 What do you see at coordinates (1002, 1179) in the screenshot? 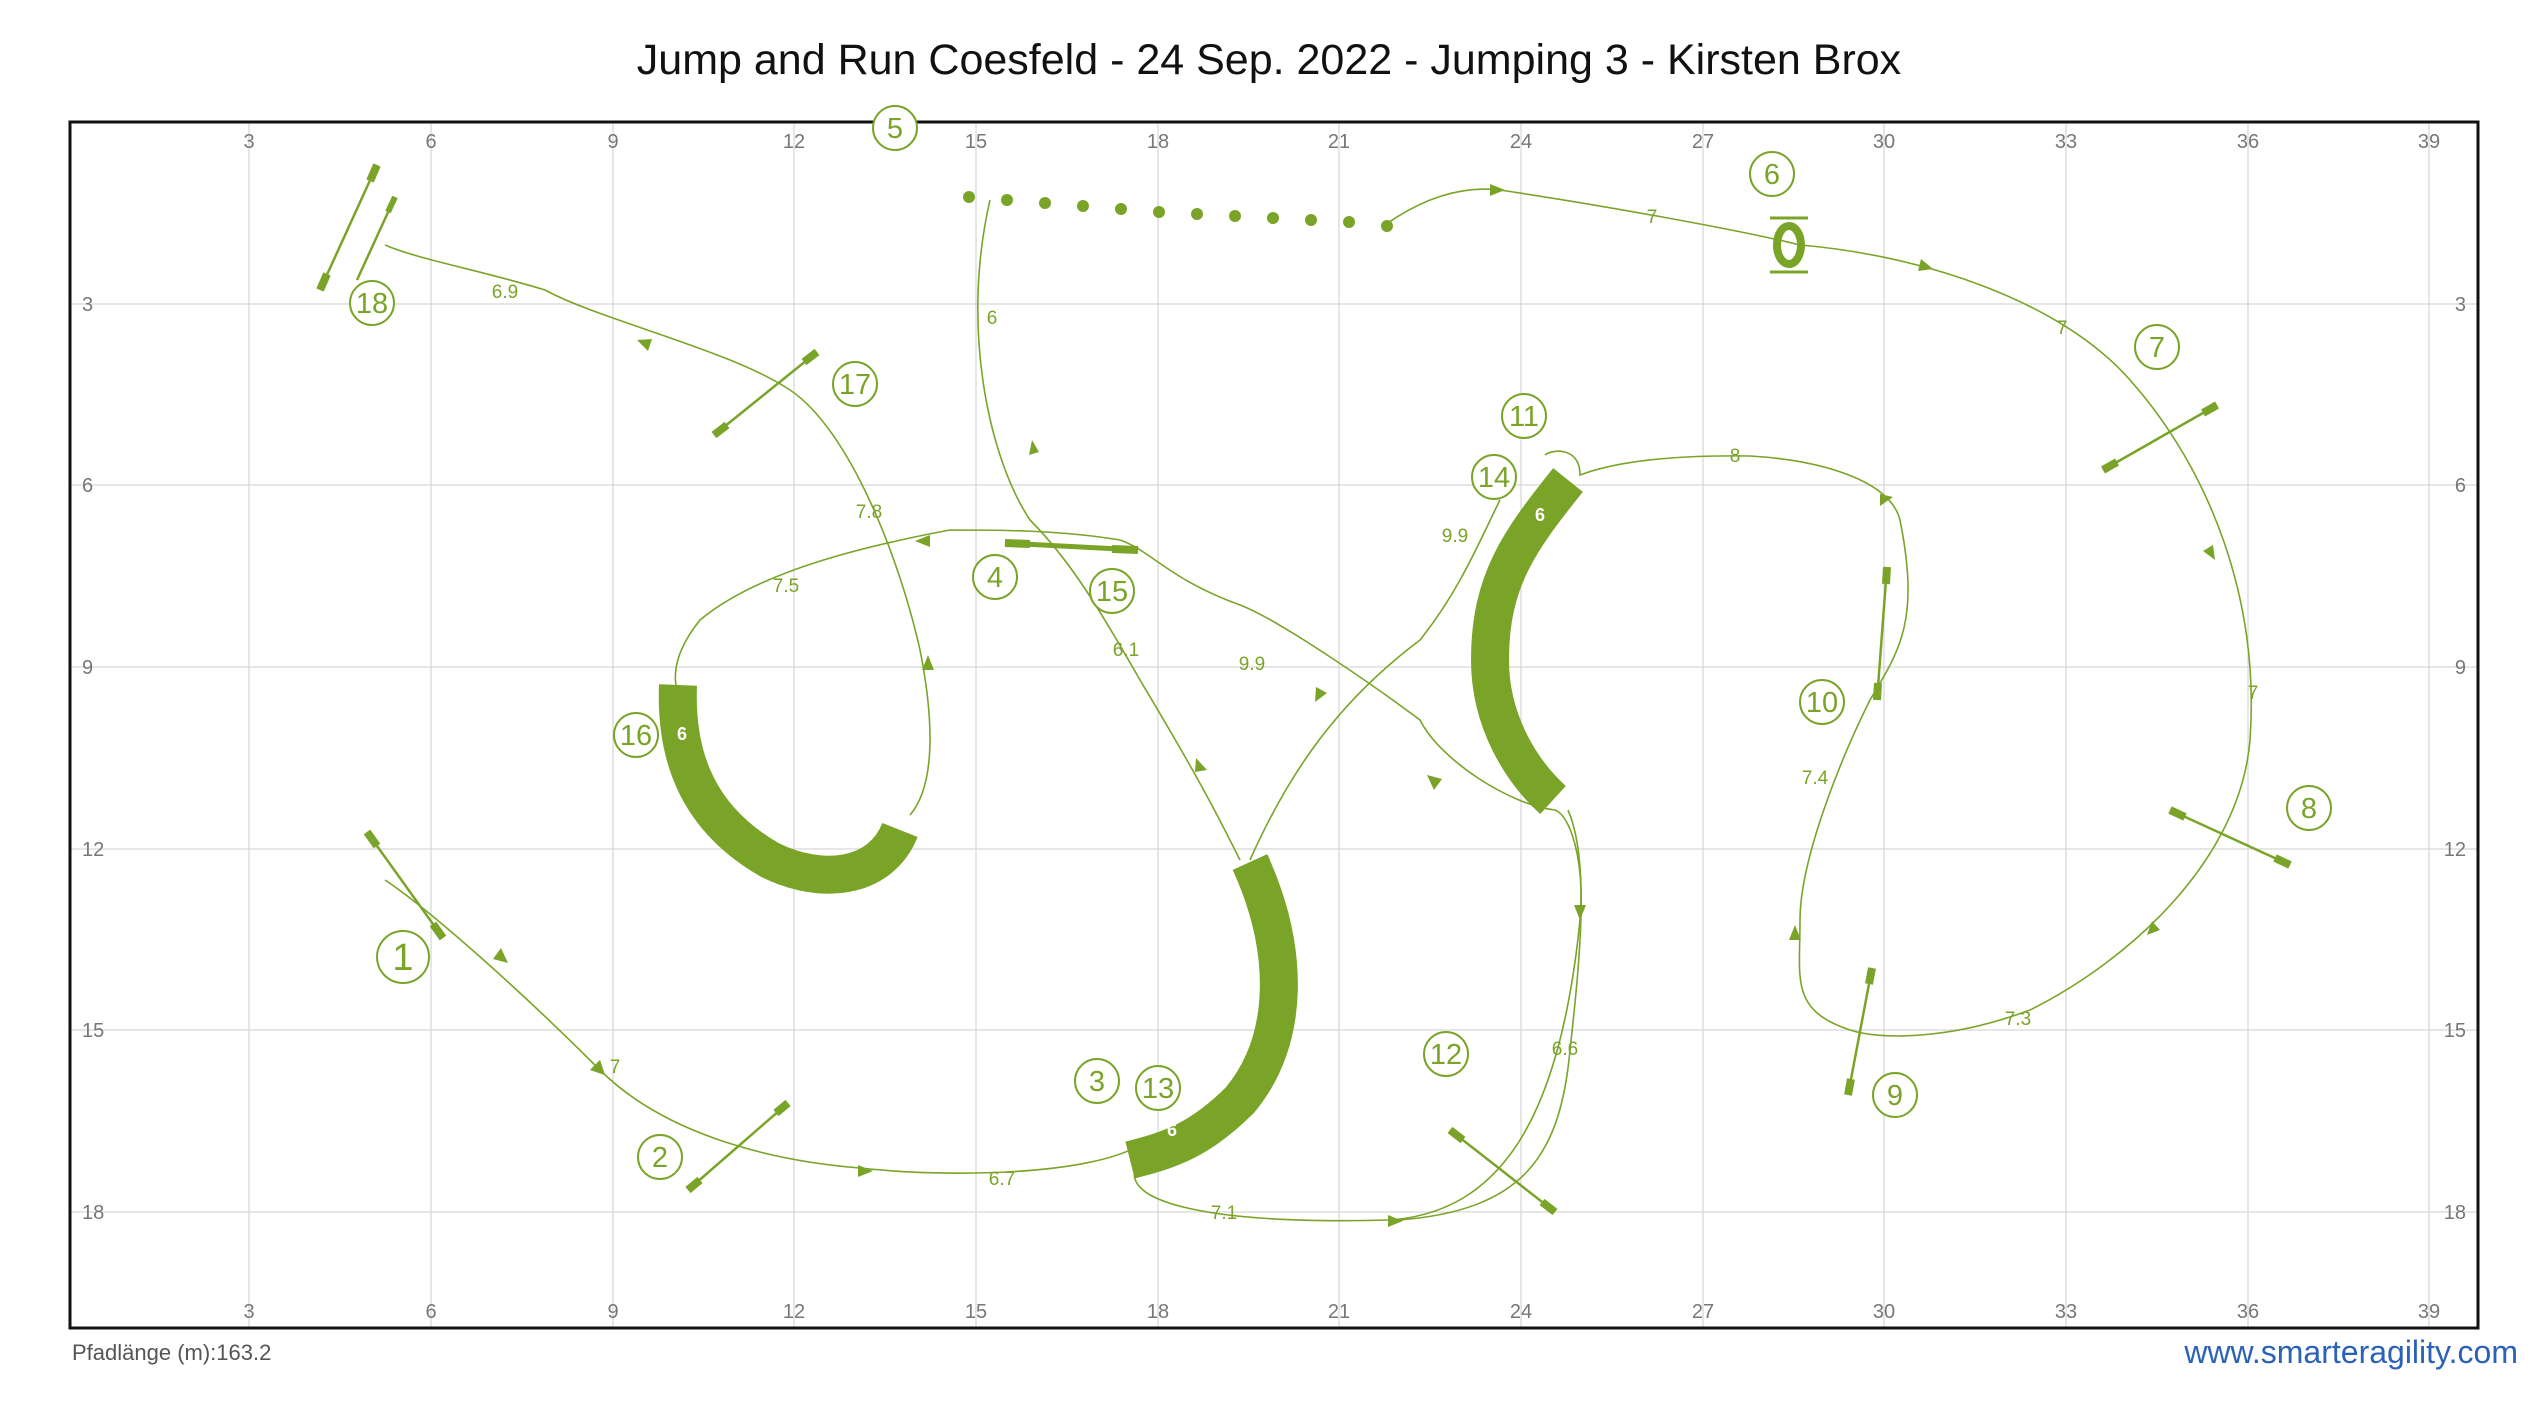
I see `distance-label: 6.7` at bounding box center [1002, 1179].